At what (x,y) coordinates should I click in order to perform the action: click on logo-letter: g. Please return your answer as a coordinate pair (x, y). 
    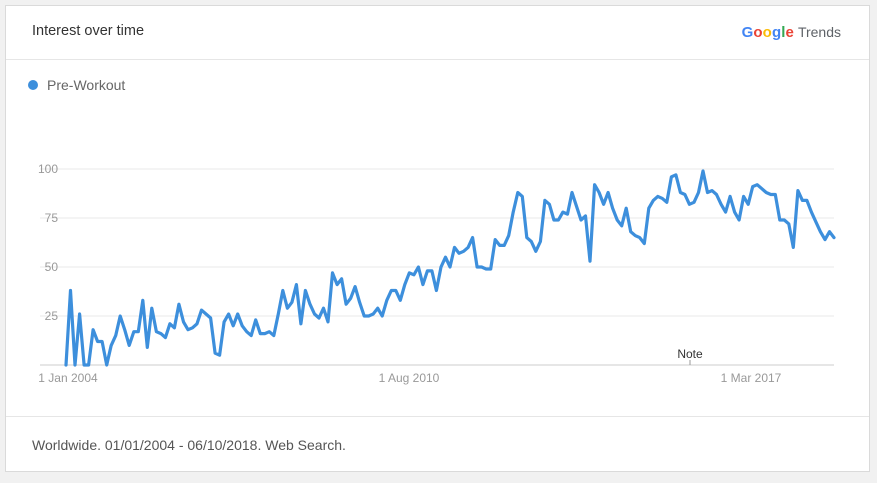
    Looking at the image, I should click on (776, 32).